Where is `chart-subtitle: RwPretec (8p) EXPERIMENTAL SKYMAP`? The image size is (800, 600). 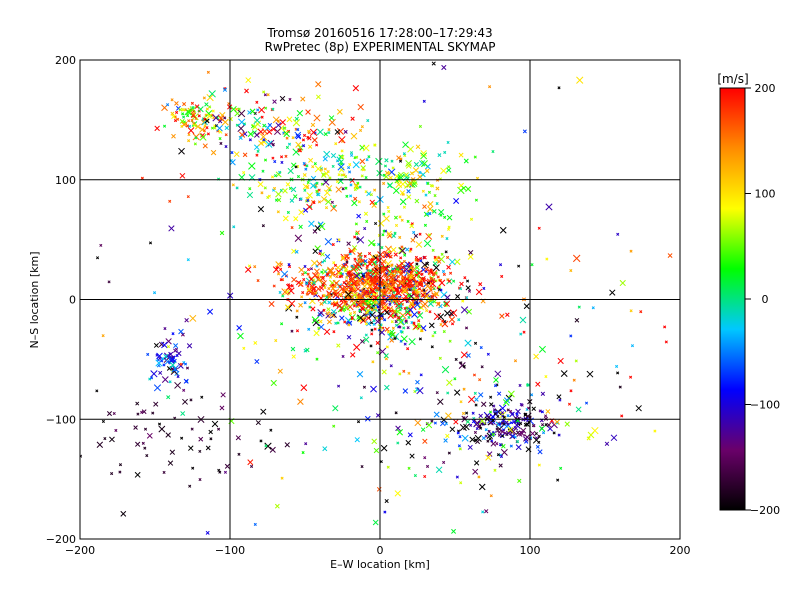 chart-subtitle: RwPretec (8p) EXPERIMENTAL SKYMAP is located at coordinates (380, 47).